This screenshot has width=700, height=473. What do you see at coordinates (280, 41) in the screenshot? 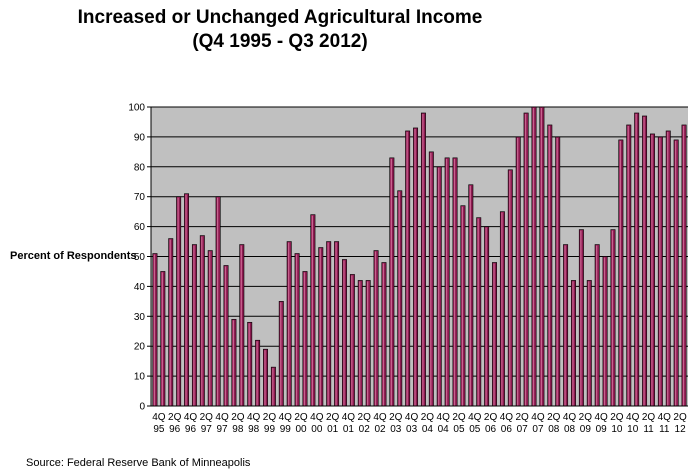
I see `chart-title-line-2: (Q4 1995 - Q3 2012)` at bounding box center [280, 41].